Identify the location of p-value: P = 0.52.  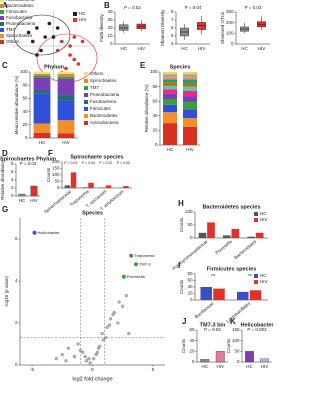
(132, 7).